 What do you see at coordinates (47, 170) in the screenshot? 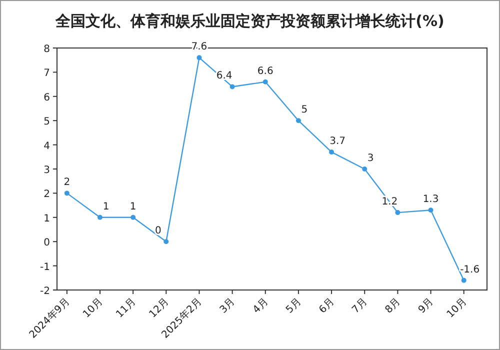
I see `y-tick-label: 3` at bounding box center [47, 170].